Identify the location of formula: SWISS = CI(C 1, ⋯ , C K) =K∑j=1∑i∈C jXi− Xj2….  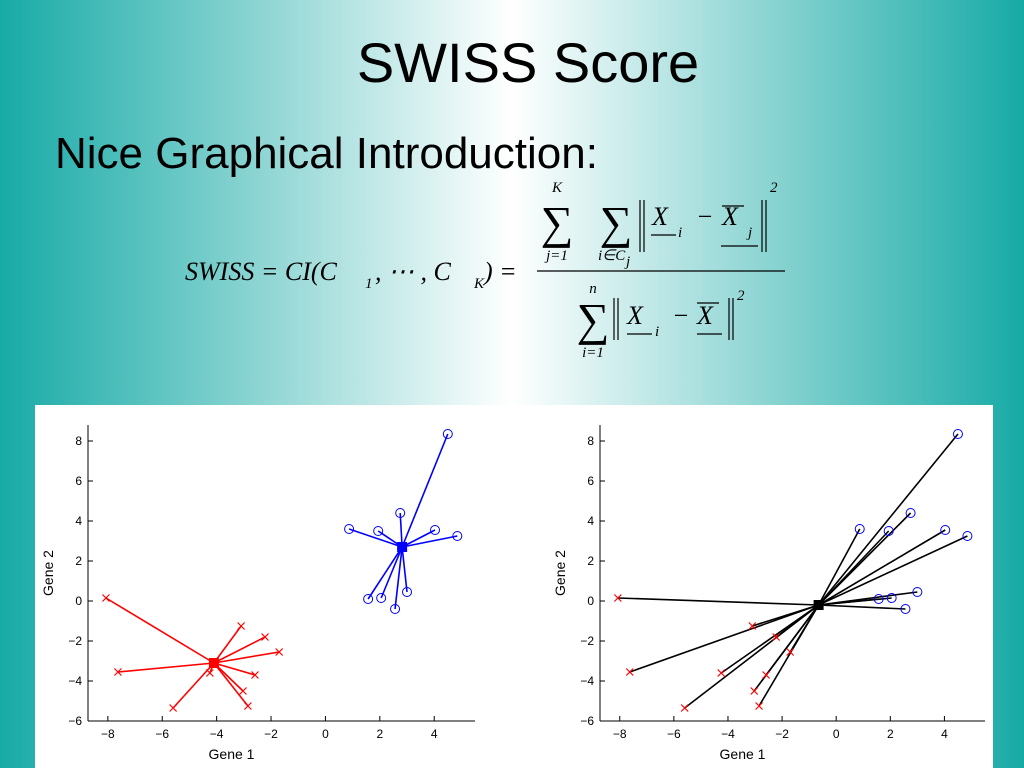
(485, 270).